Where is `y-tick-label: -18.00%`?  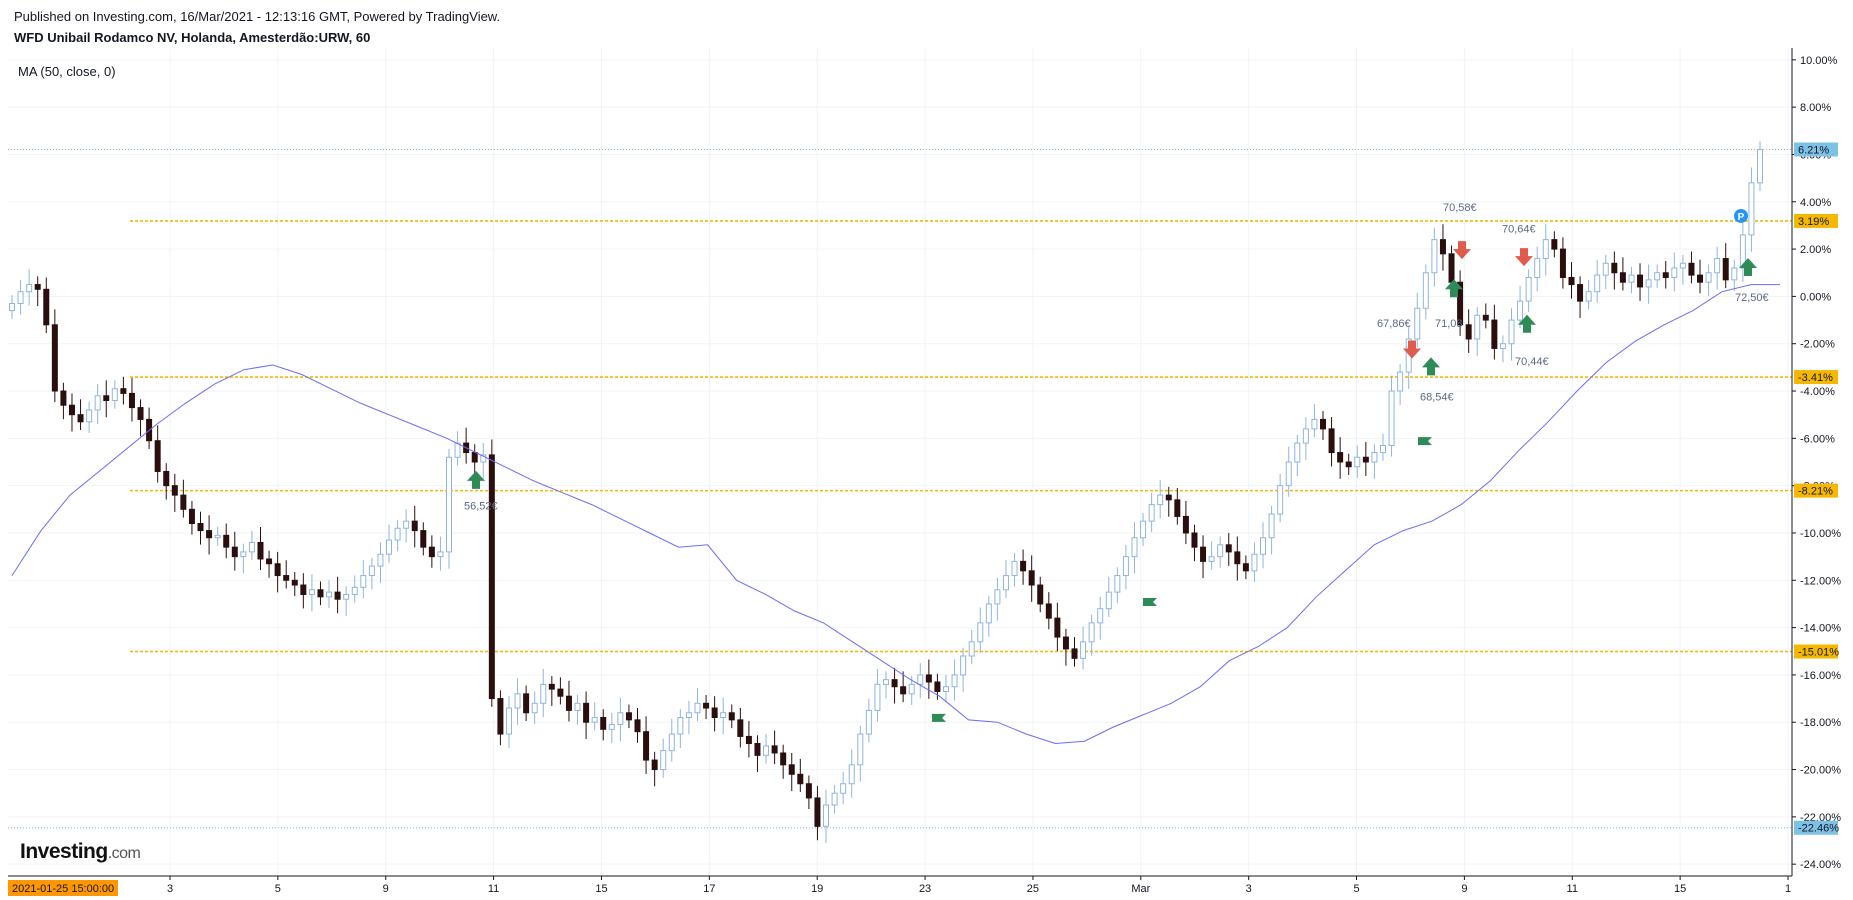 y-tick-label: -18.00% is located at coordinates (1820, 723).